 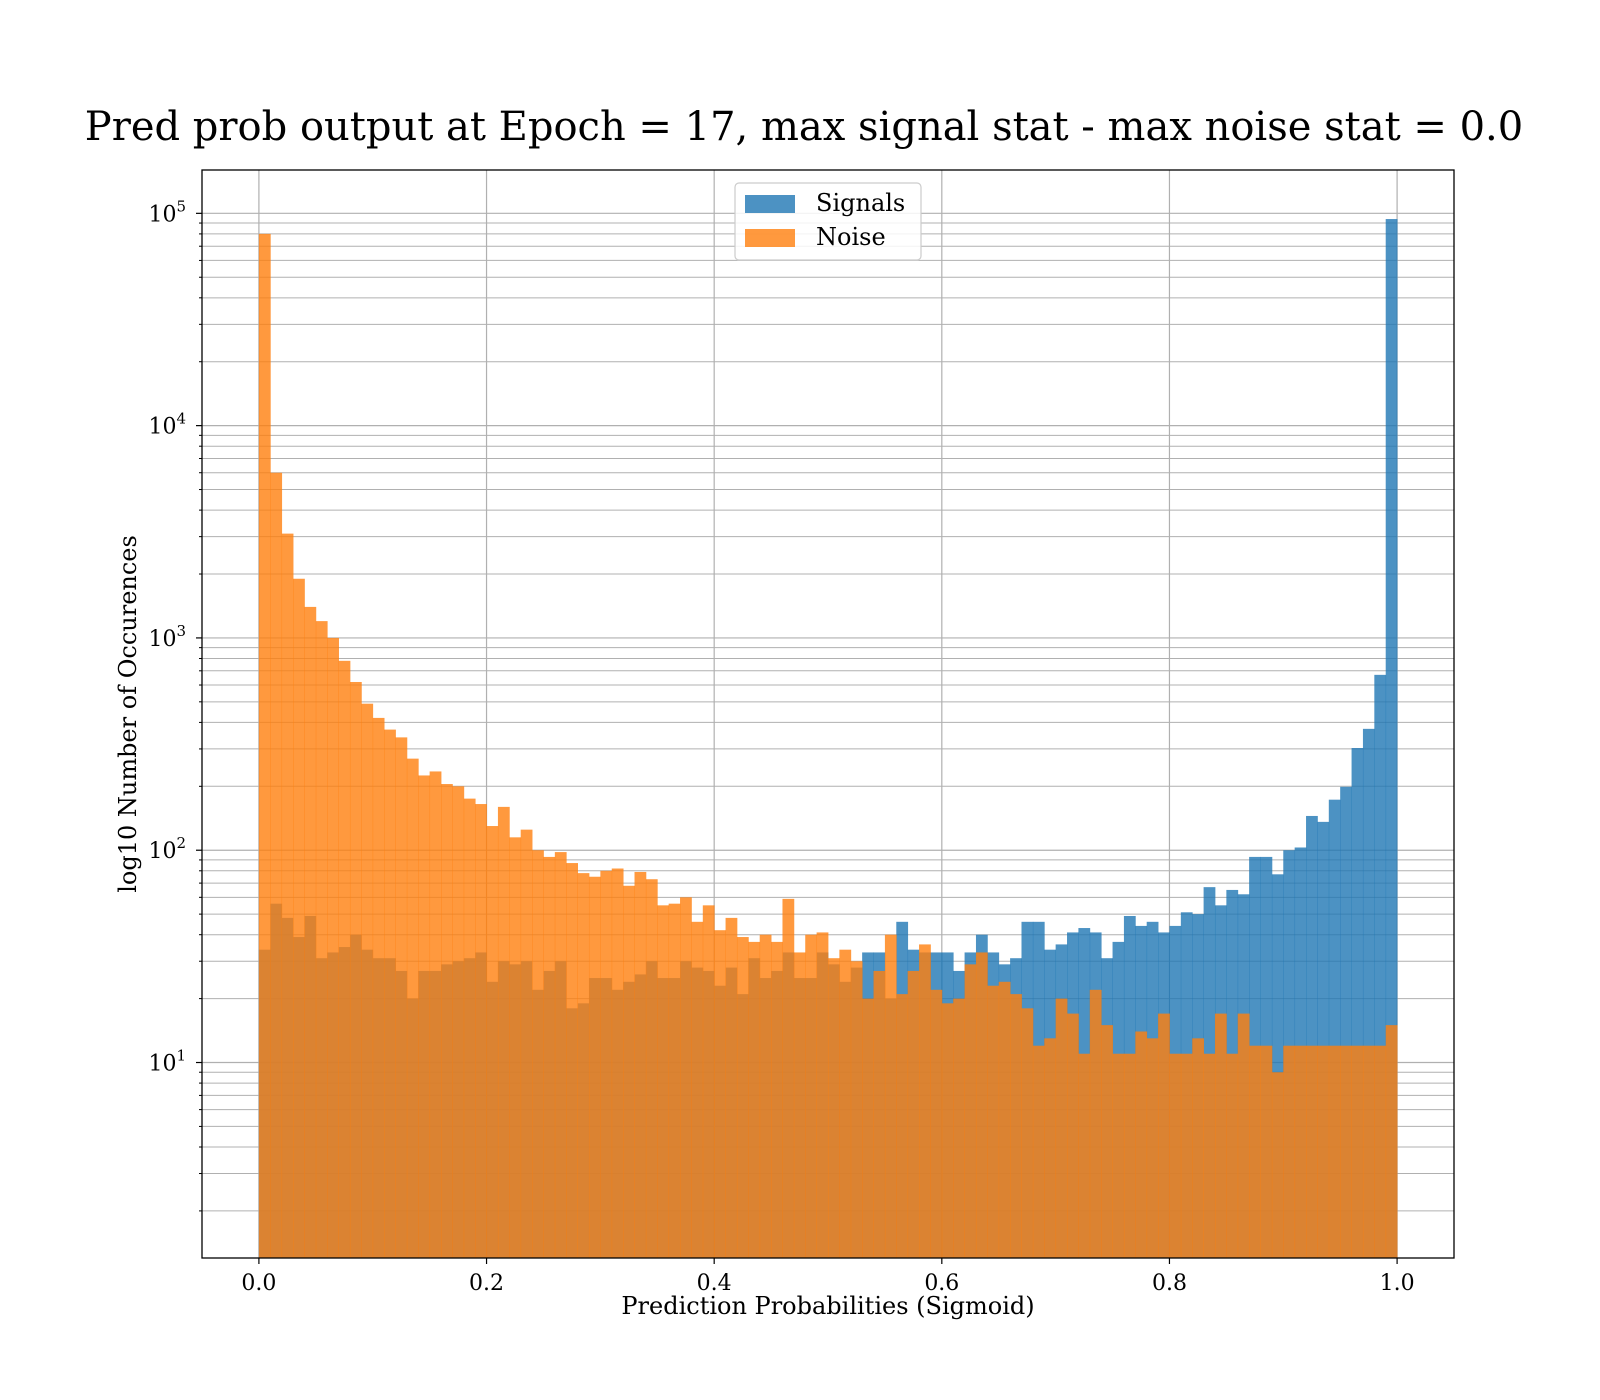 What do you see at coordinates (851, 237) in the screenshot?
I see `legend-label-noise: Noise` at bounding box center [851, 237].